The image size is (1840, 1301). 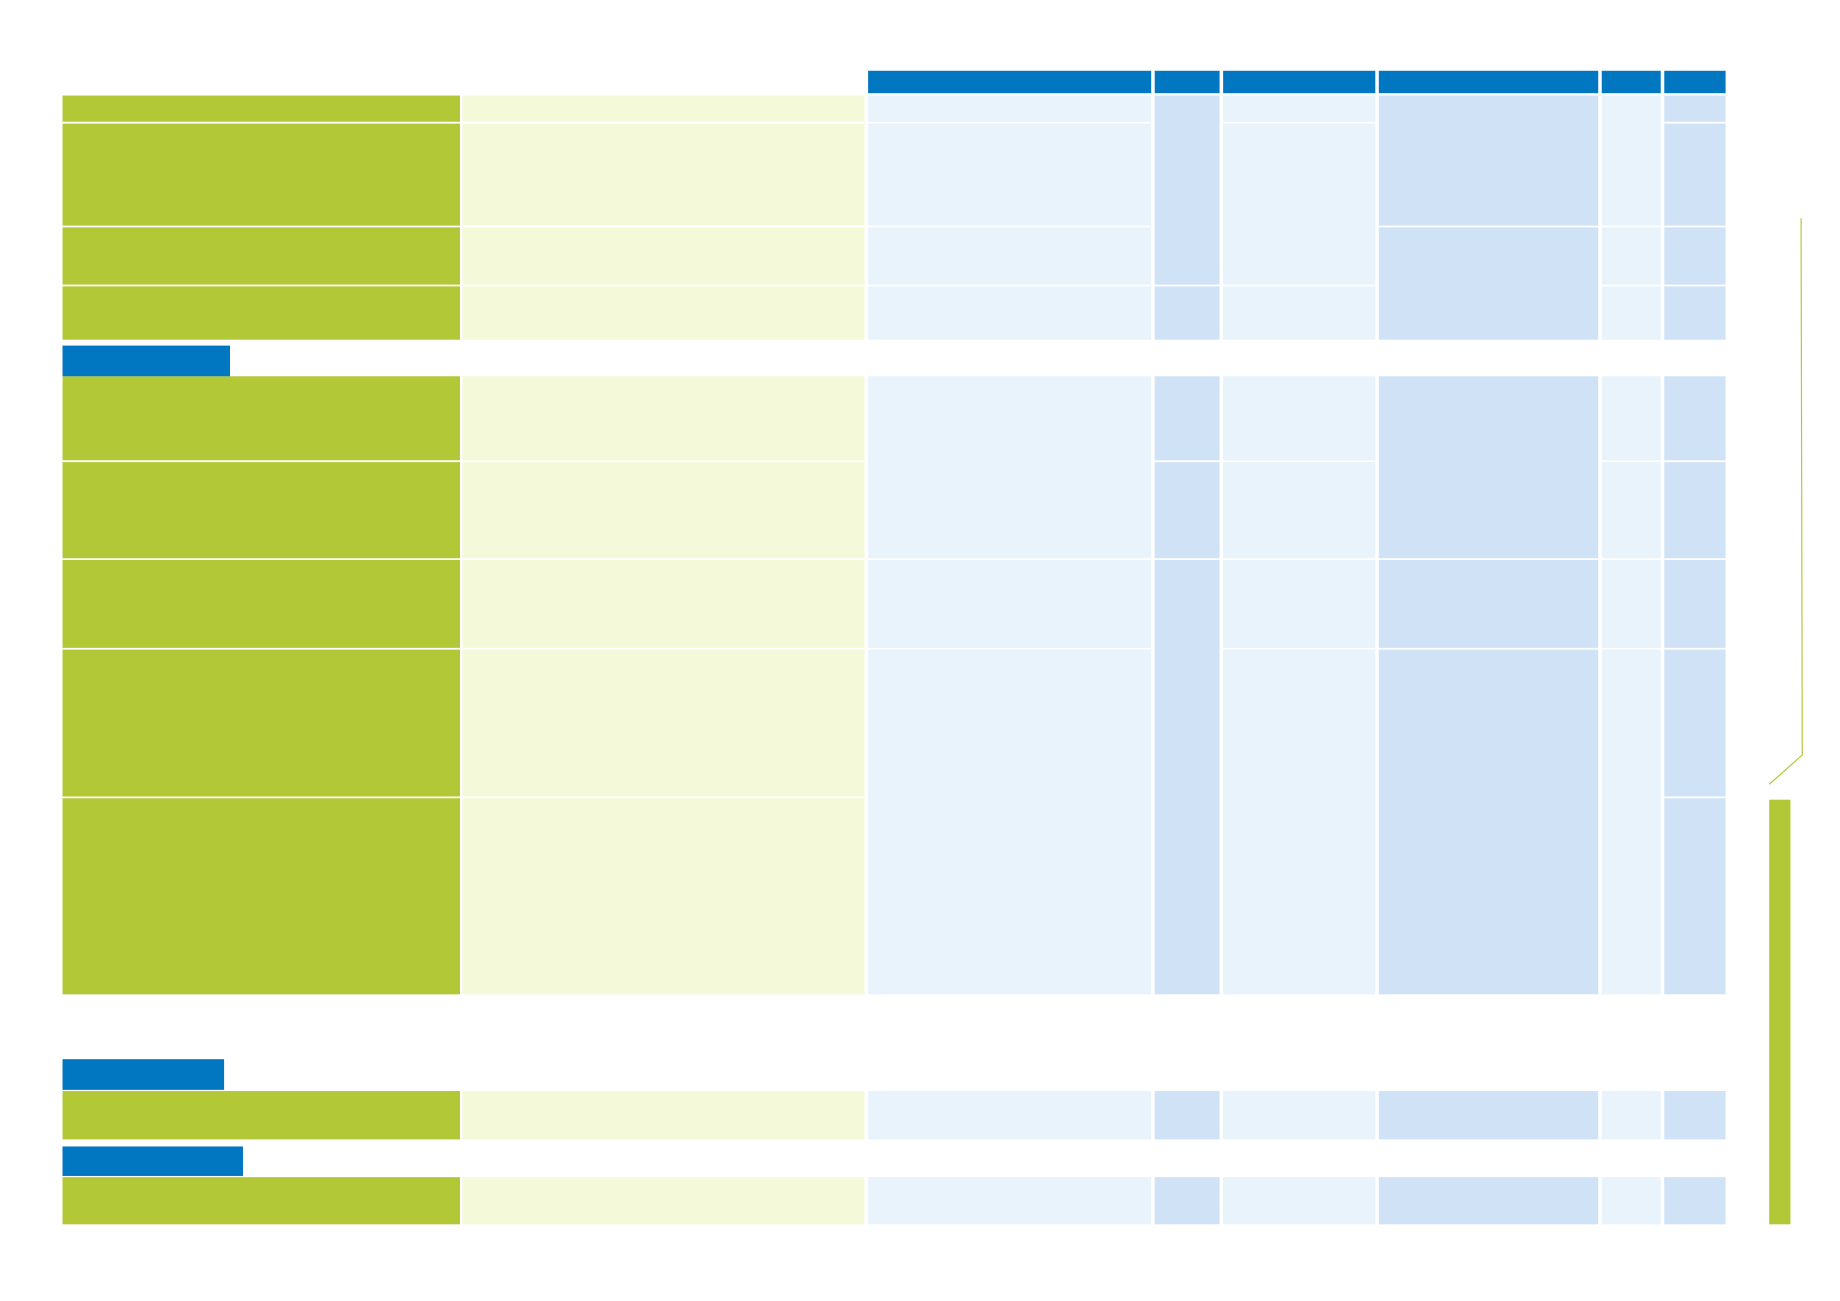 I want to click on side-bar, so click(x=1780, y=1012).